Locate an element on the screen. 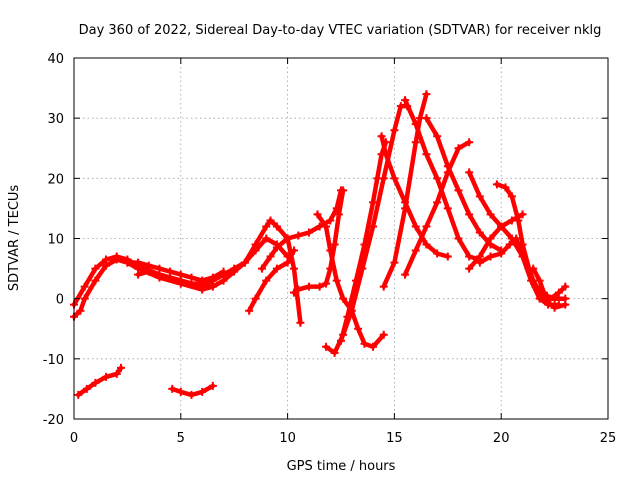  y-tick-label: 10 is located at coordinates (55, 240).